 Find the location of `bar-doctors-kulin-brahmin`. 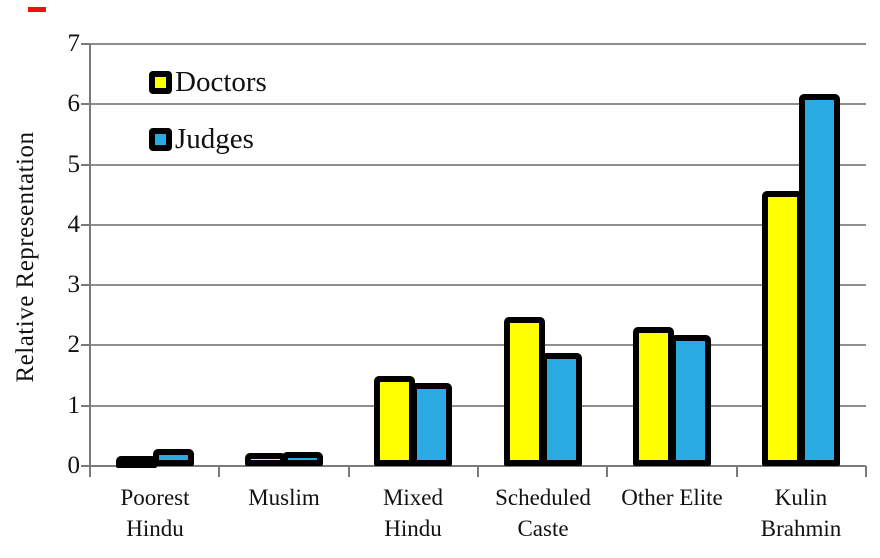

bar-doctors-kulin-brahmin is located at coordinates (782, 328).